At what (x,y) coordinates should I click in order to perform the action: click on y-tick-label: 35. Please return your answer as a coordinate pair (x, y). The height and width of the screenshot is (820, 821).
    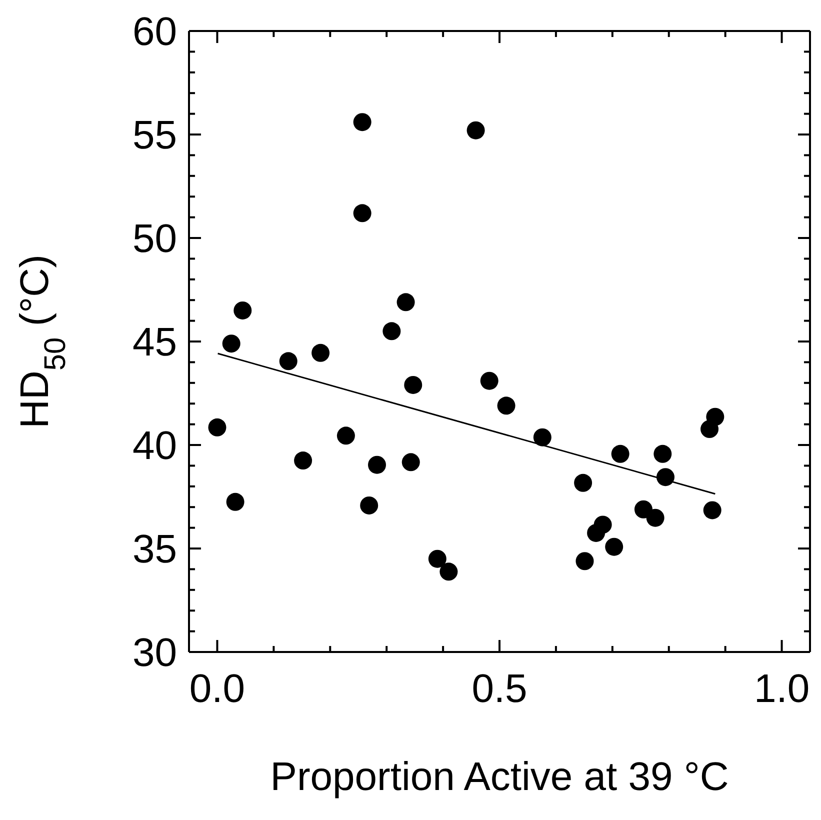
    Looking at the image, I should click on (154, 550).